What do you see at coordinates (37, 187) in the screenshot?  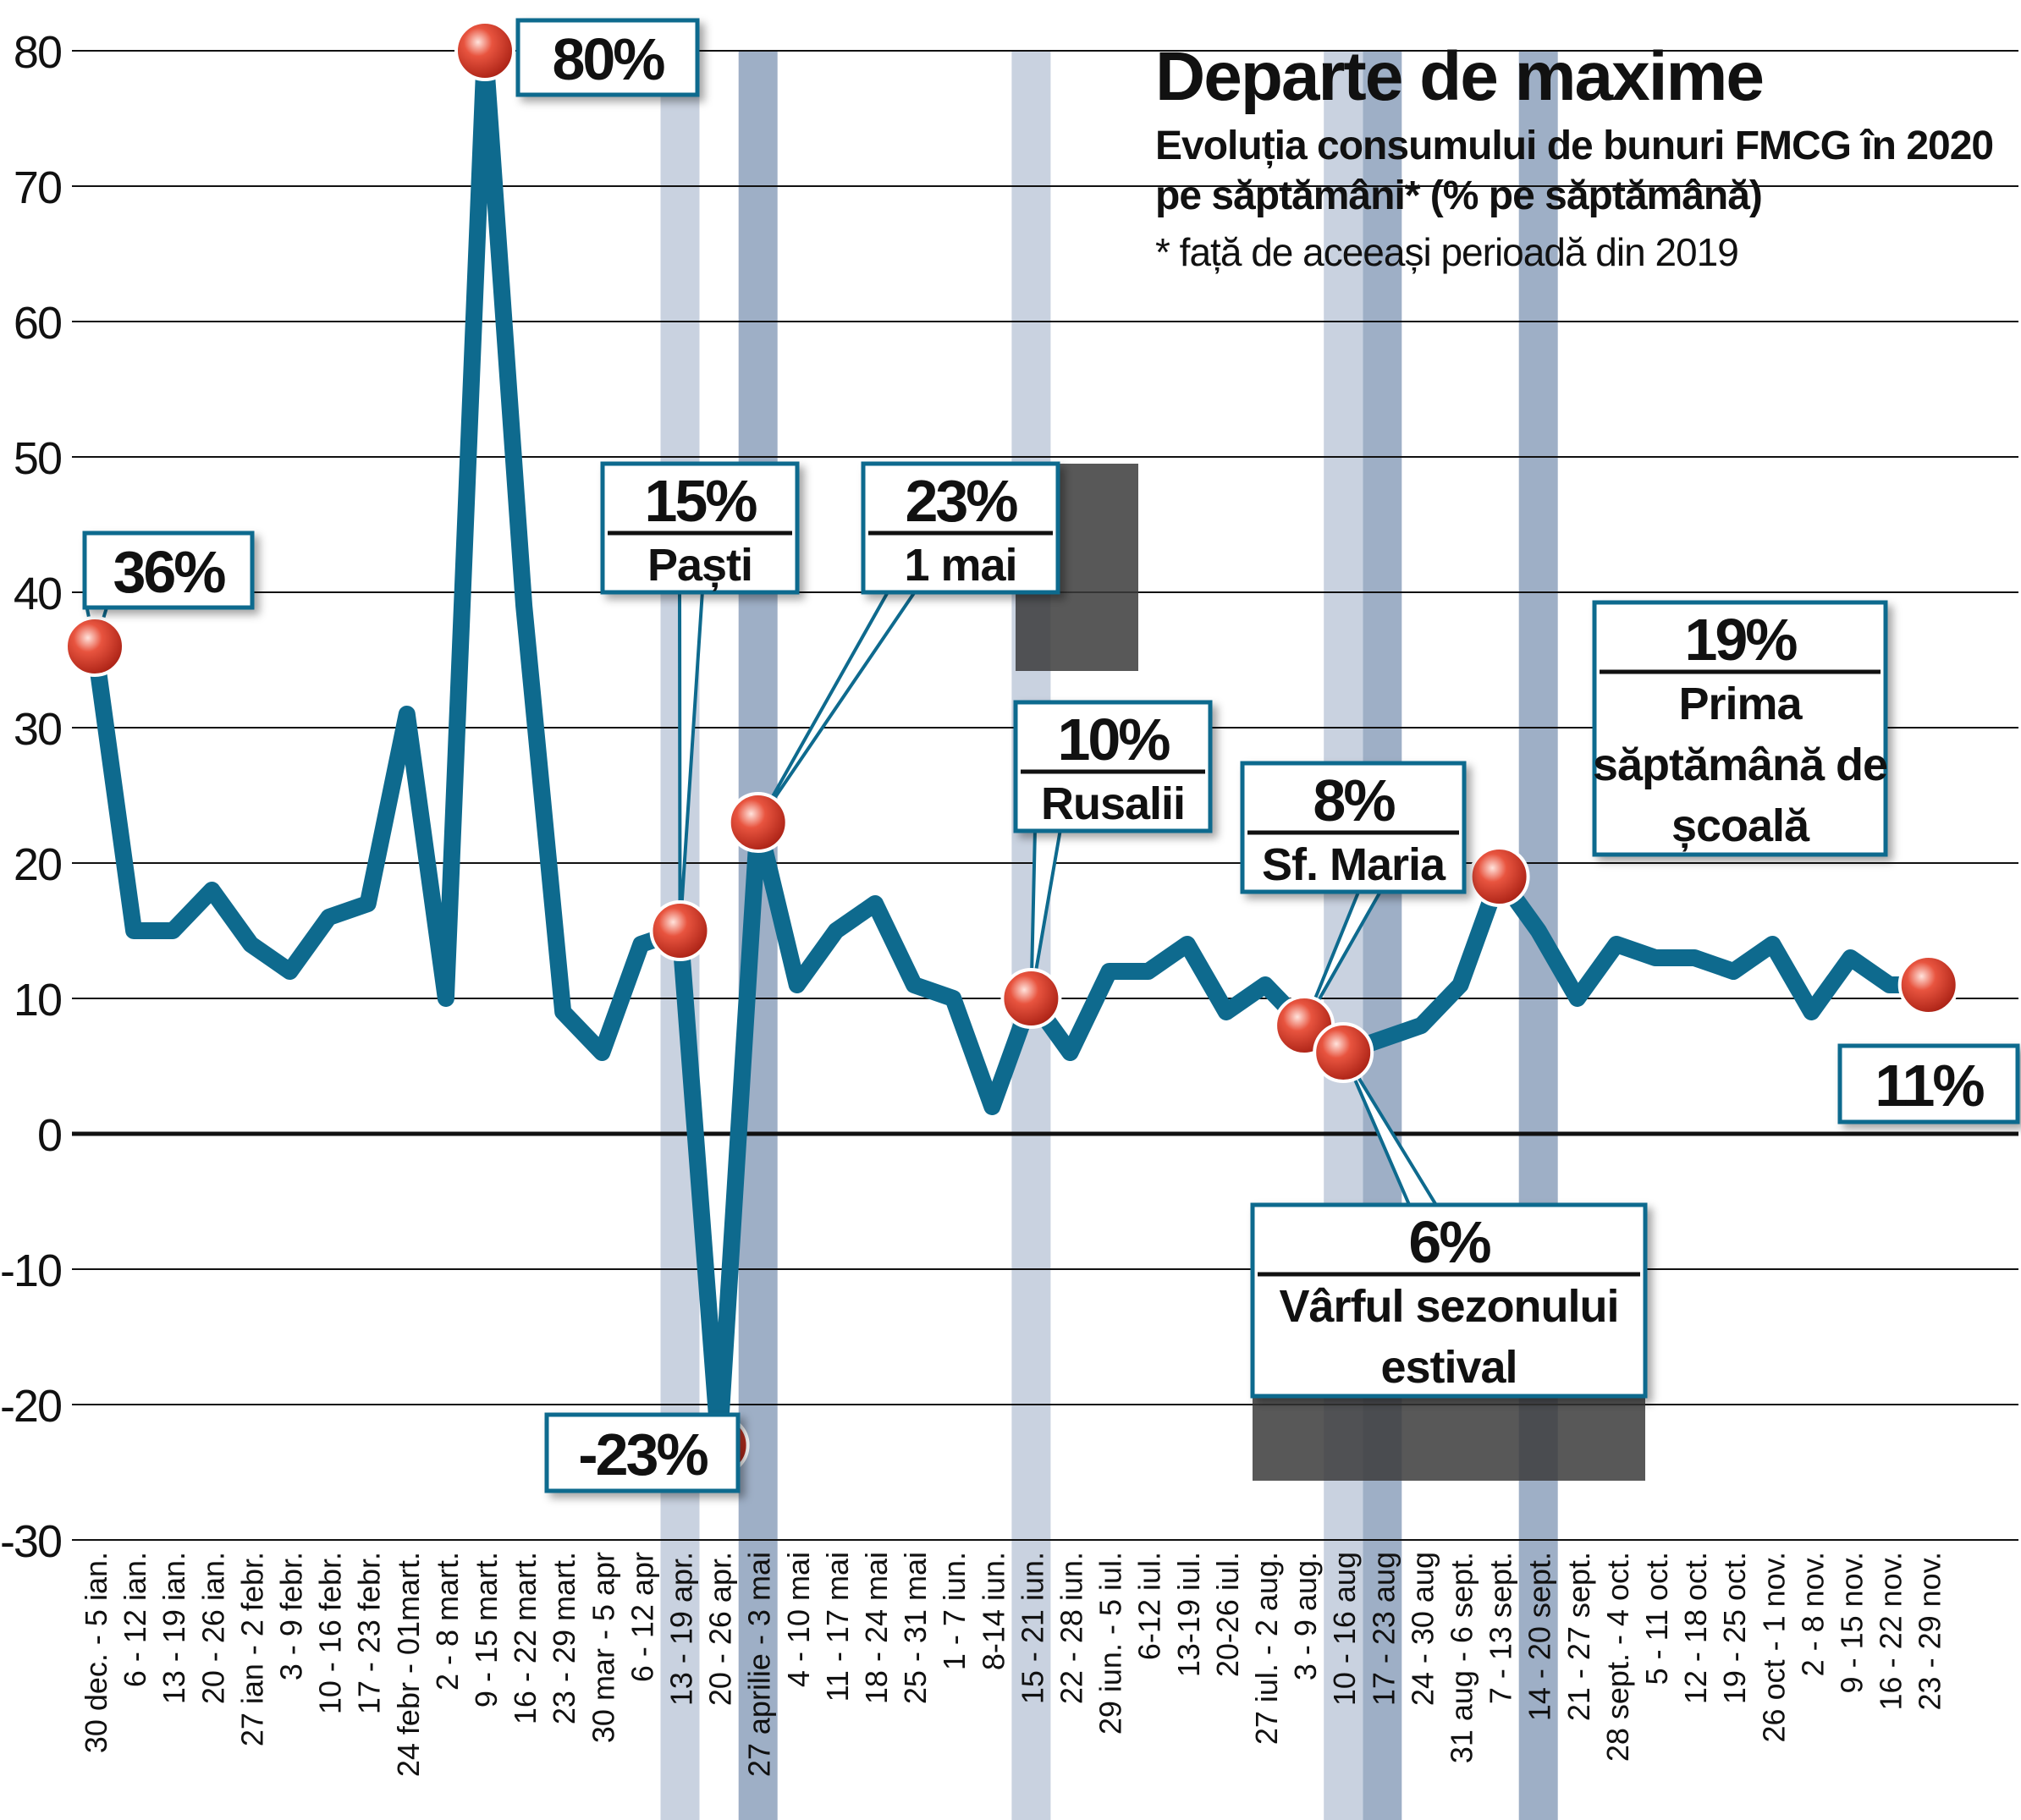 I see `y-tick-label: 70` at bounding box center [37, 187].